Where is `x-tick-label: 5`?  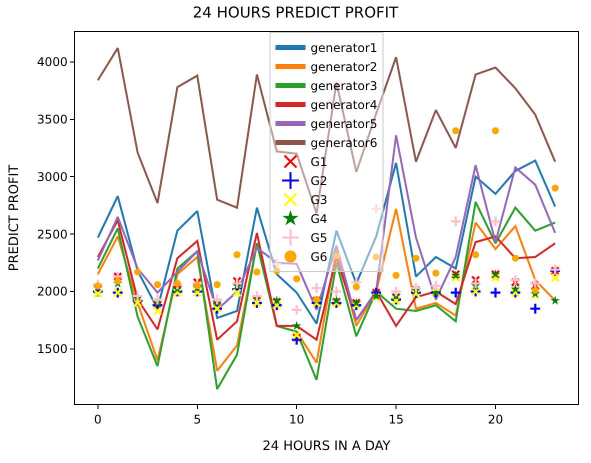 x-tick-label: 5 is located at coordinates (197, 419).